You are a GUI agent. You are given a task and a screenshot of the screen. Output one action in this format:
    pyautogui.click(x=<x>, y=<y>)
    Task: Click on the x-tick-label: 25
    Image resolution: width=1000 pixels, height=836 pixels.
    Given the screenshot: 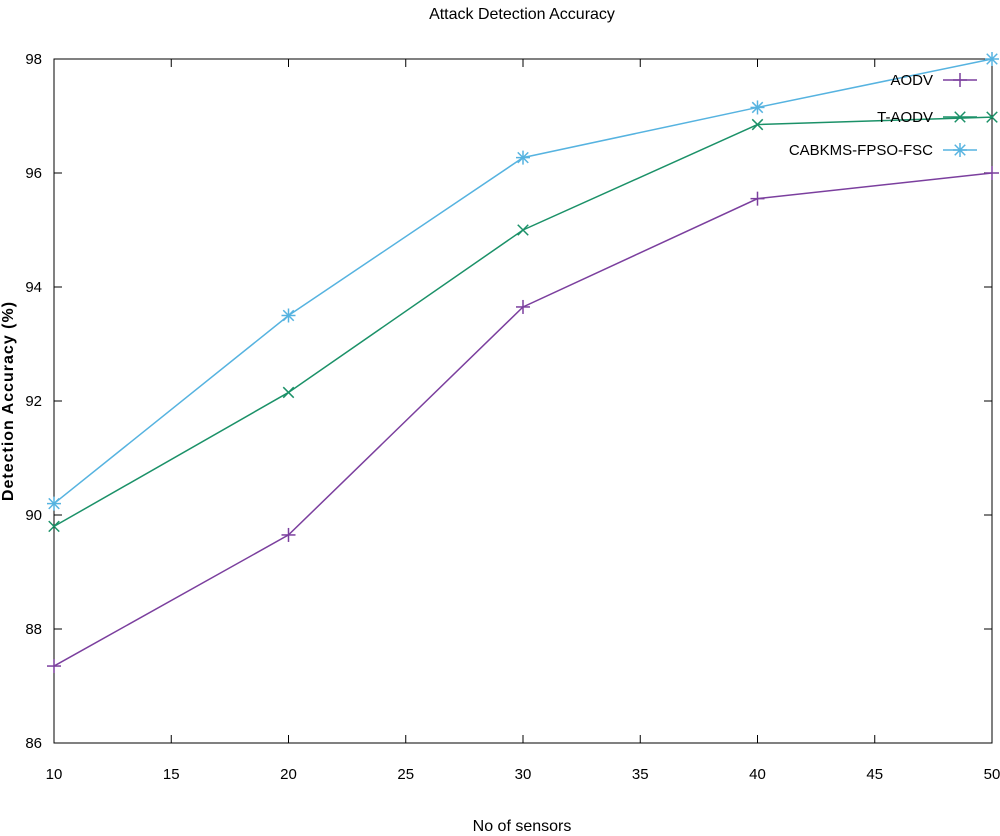 What is the action you would take?
    pyautogui.click(x=405, y=774)
    